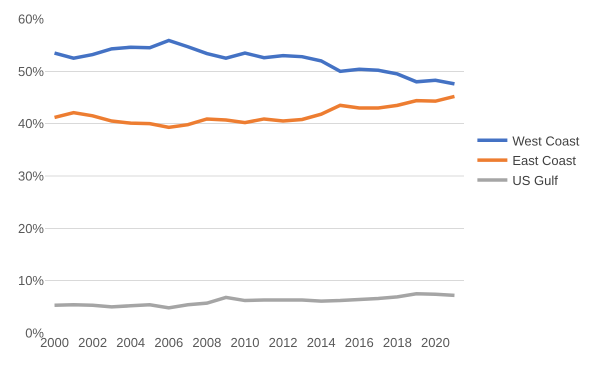  I want to click on y-tick-label: 60%, so click(31, 19).